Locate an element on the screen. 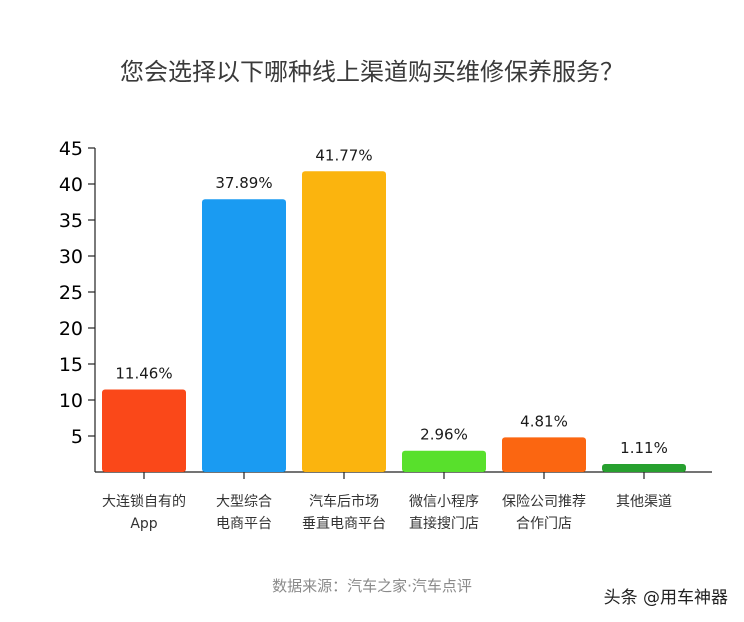 The height and width of the screenshot is (622, 744). x-category-label: 直接搜门店 is located at coordinates (444, 523).